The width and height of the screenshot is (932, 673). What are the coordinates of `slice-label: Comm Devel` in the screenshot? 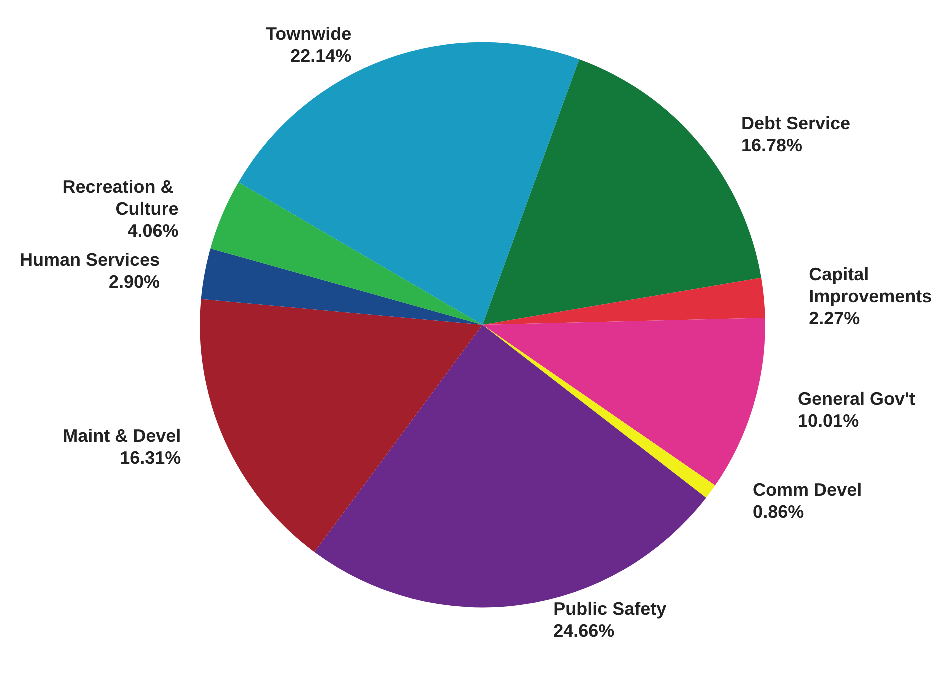 It's located at (807, 490).